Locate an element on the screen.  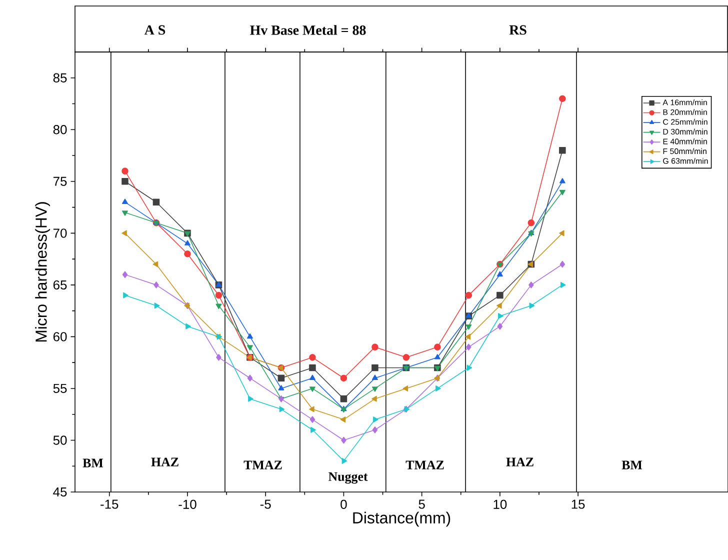
text: RS is located at coordinates (517, 30).